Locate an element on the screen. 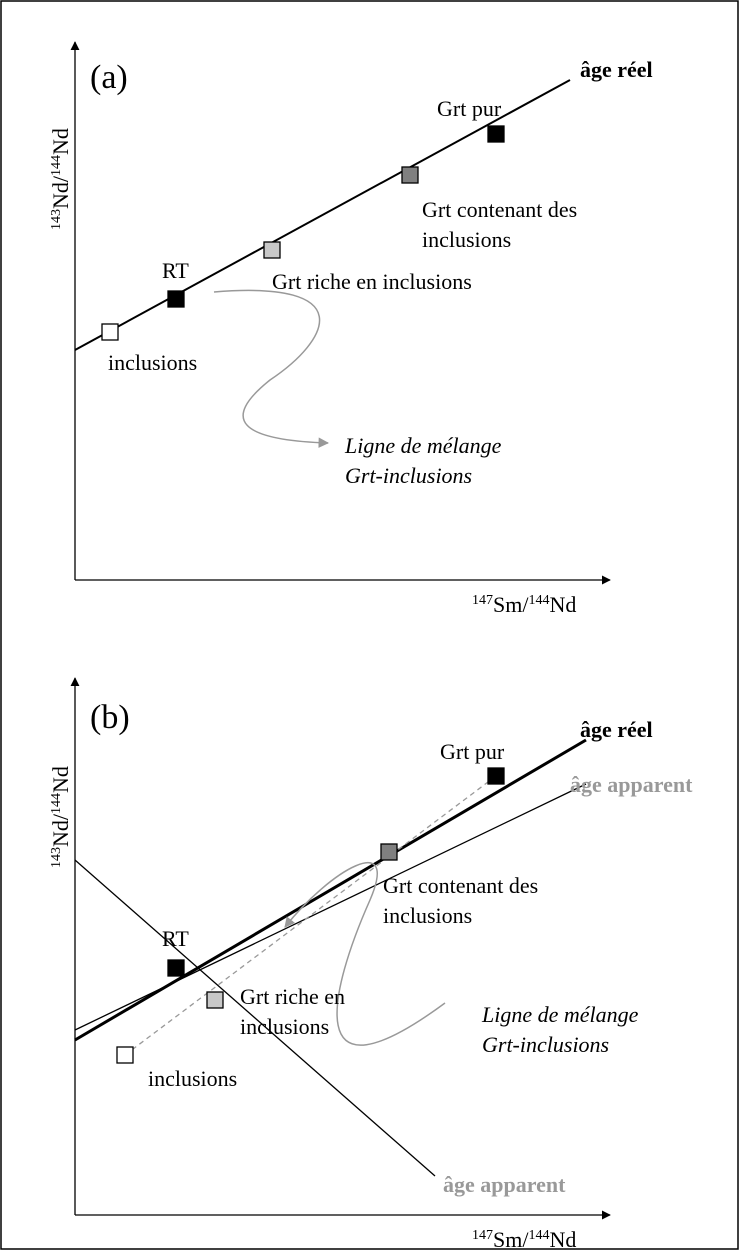 The width and height of the screenshot is (739, 1250). panel-label: (a) is located at coordinates (109, 77).